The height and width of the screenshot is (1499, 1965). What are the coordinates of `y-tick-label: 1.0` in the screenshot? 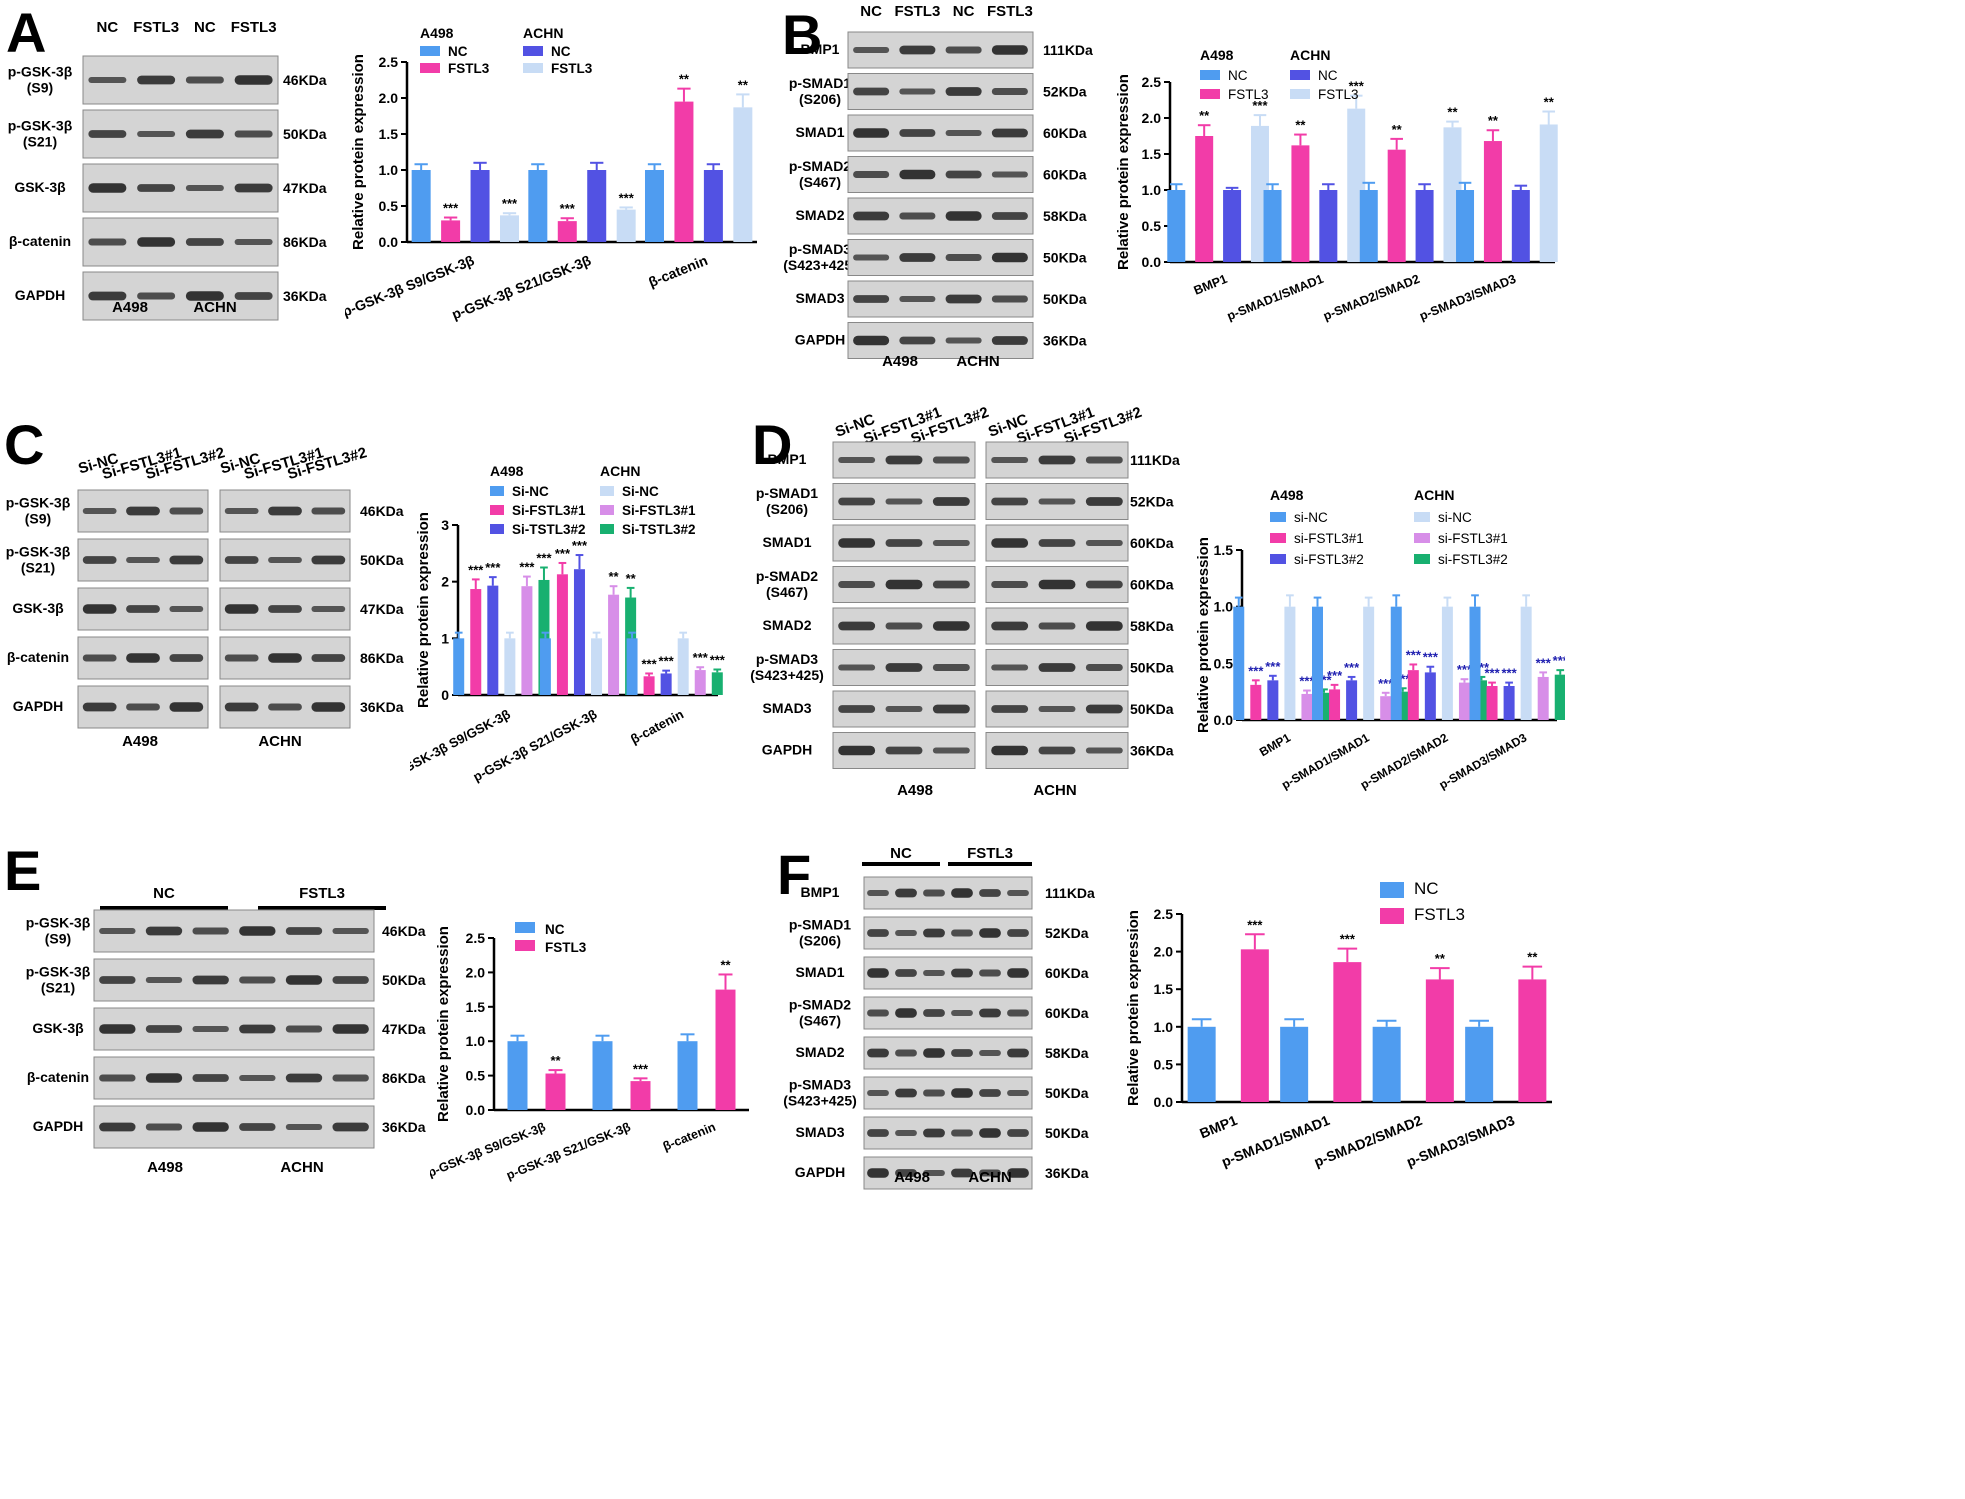 It's located at (476, 1041).